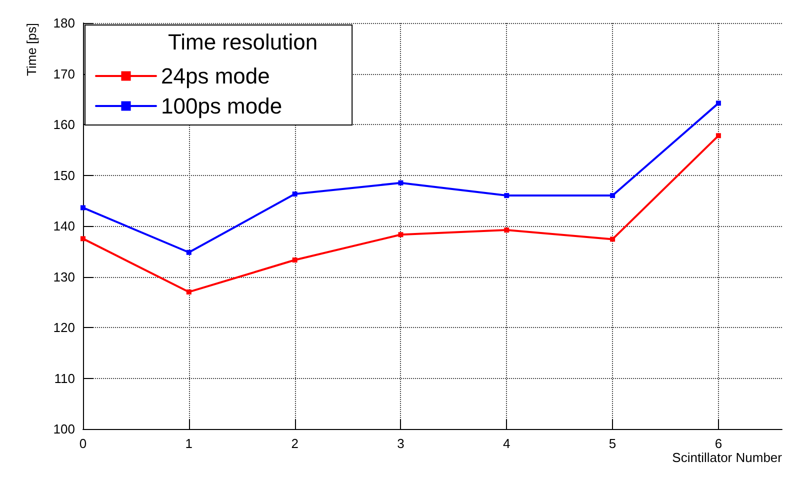 This screenshot has width=795, height=477. What do you see at coordinates (64, 378) in the screenshot?
I see `y-tick-label: 110` at bounding box center [64, 378].